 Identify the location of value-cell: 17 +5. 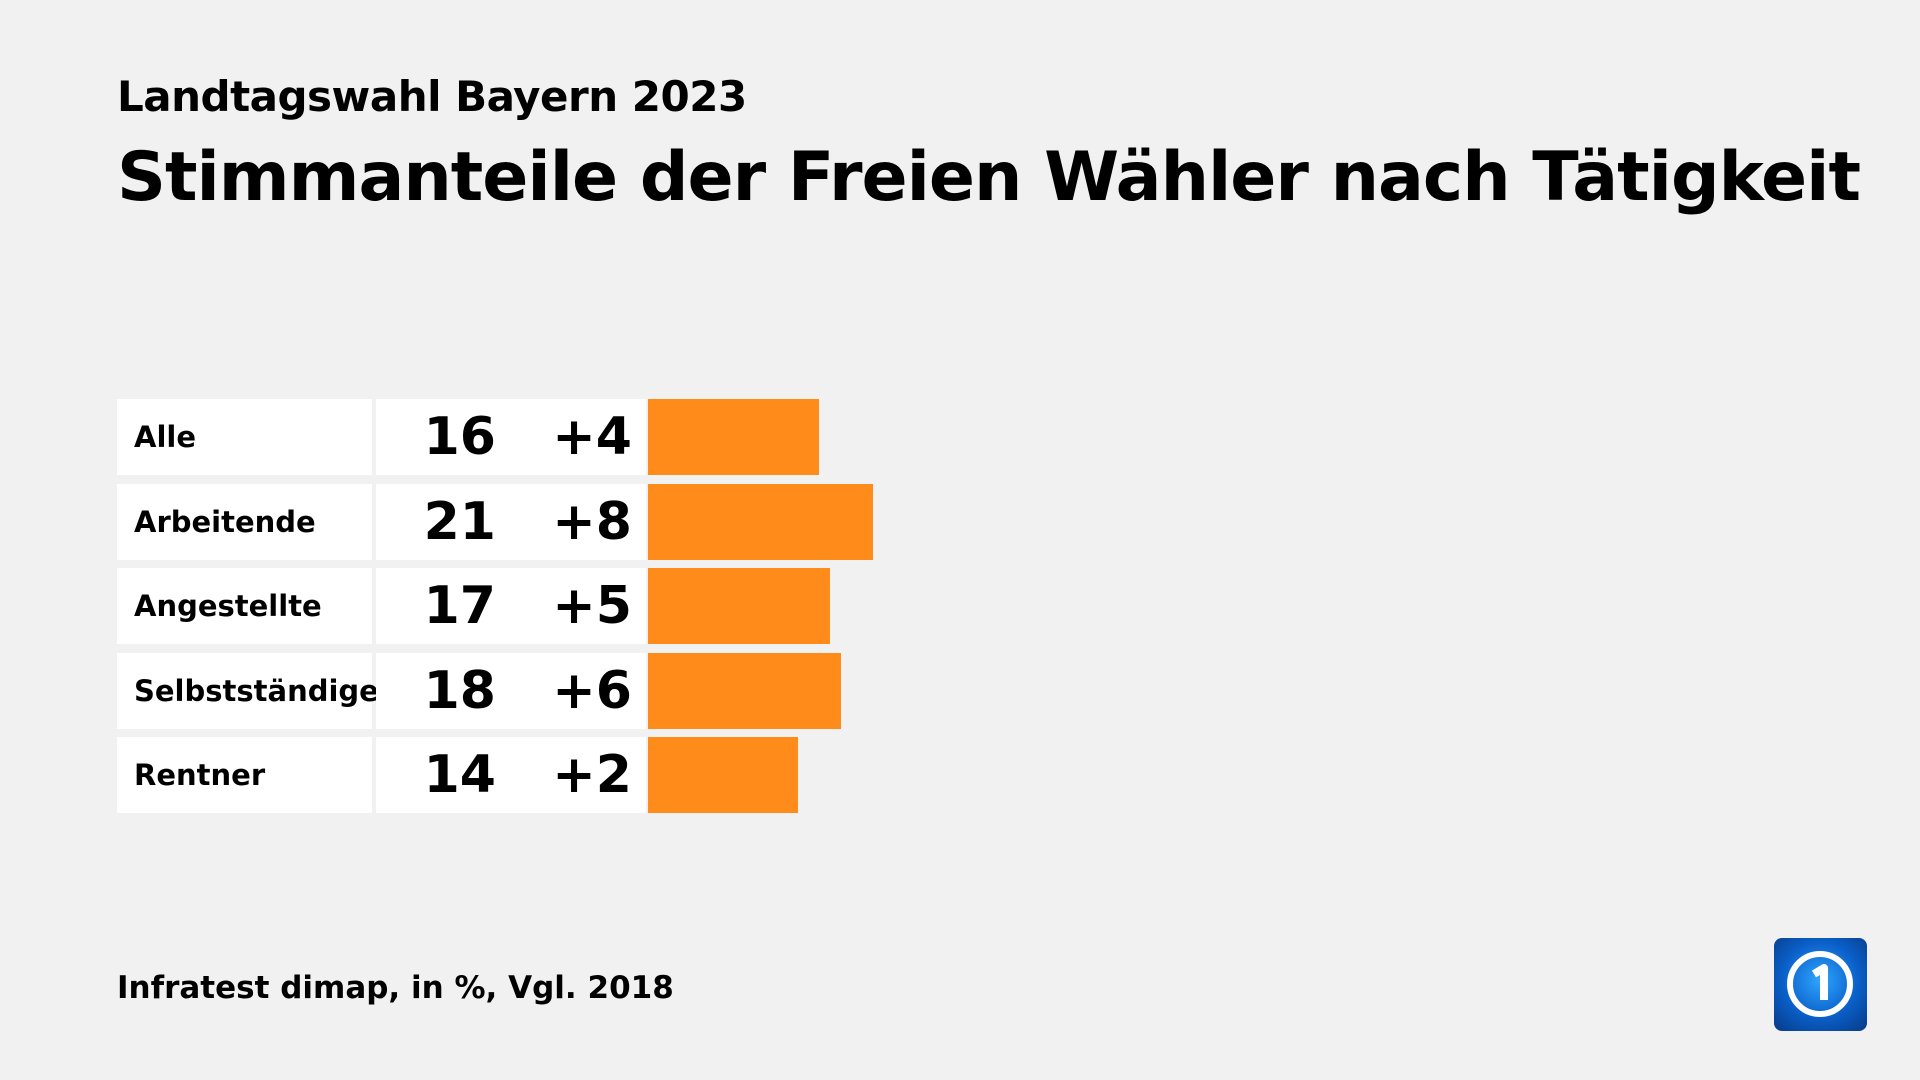
(511, 606).